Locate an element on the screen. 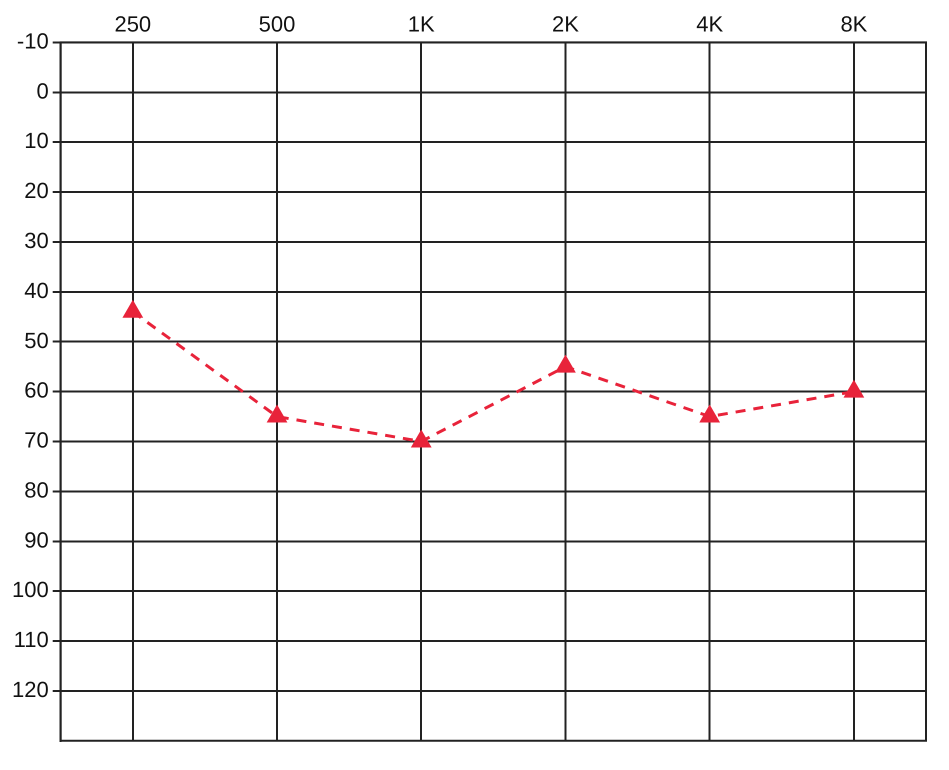  y-tick-label: 80 is located at coordinates (36, 489).